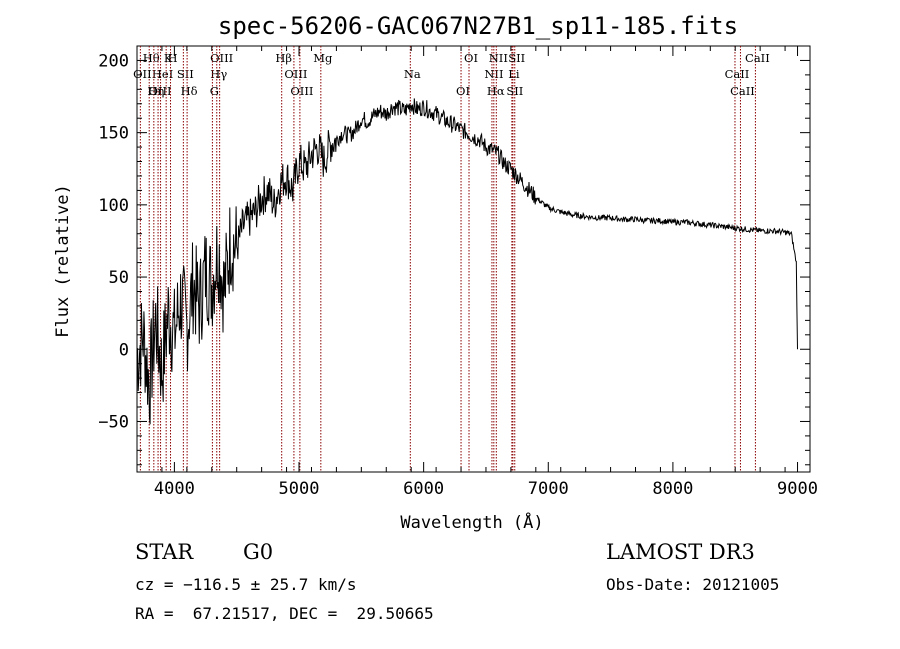  I want to click on line-label-Hθ: Hθ, so click(151, 58).